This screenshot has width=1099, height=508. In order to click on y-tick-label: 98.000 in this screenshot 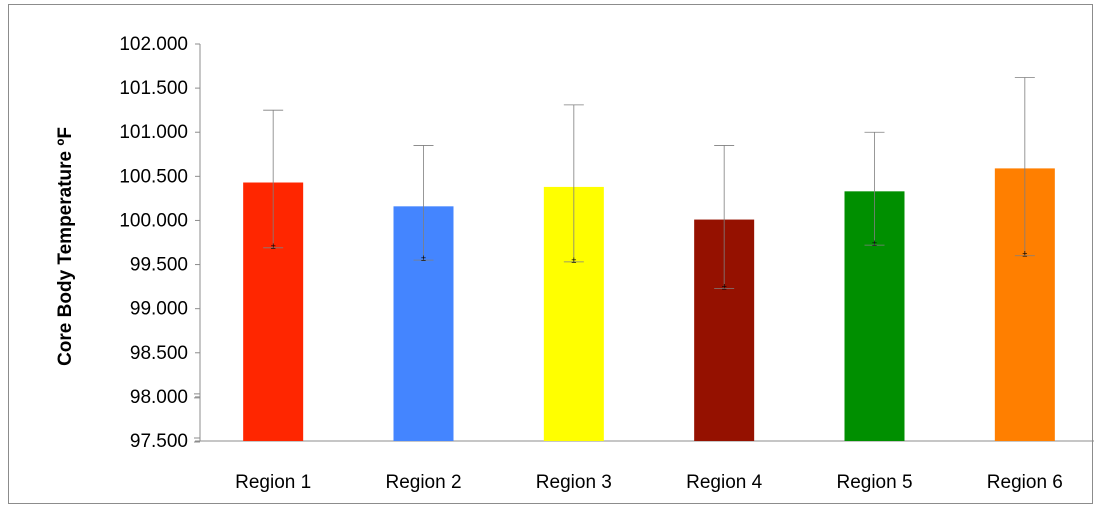, I will do `click(159, 397)`.